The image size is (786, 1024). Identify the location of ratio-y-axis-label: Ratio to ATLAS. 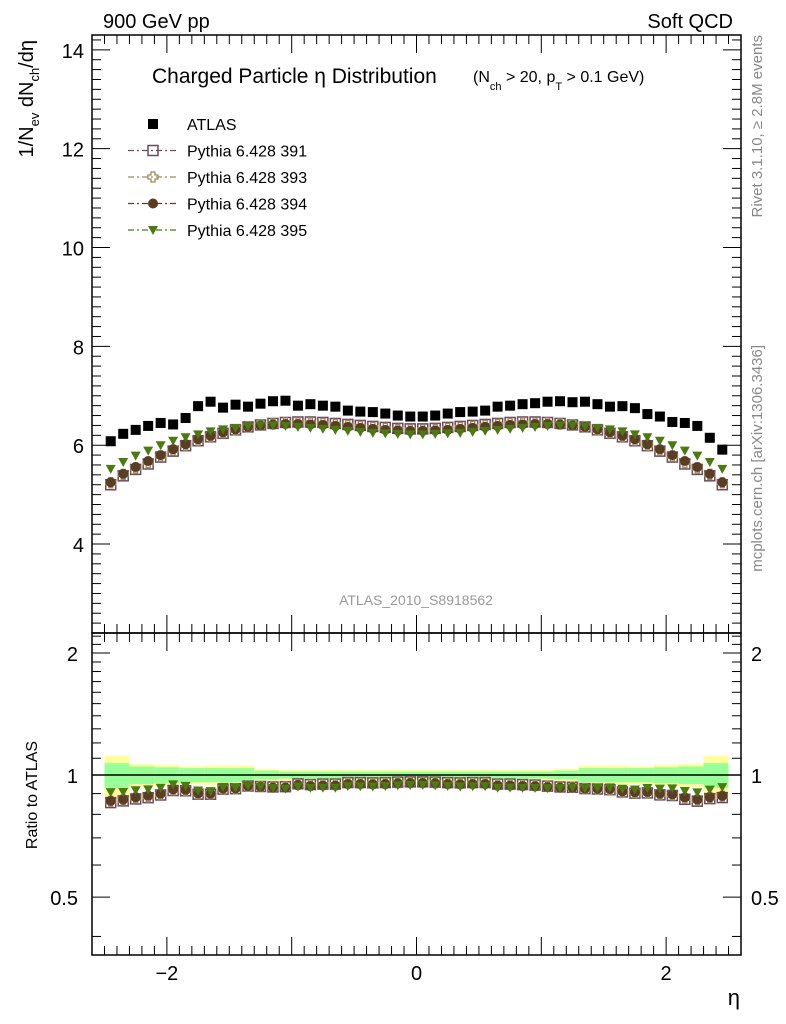
(32, 795).